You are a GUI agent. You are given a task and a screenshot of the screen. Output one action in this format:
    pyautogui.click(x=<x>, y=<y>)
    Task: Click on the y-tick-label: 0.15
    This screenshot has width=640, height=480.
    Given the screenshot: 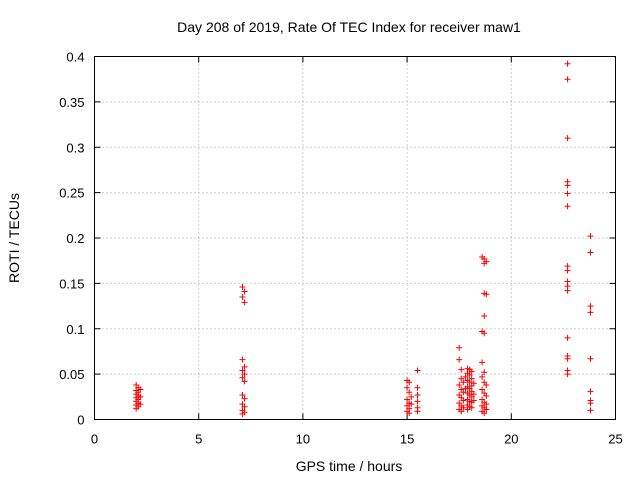 What is the action you would take?
    pyautogui.click(x=71, y=283)
    